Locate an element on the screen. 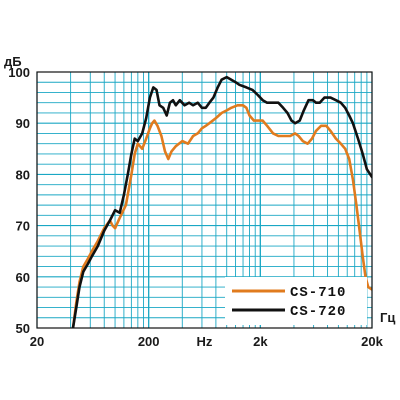 This screenshot has width=400, height=400. x-tick-labels: 20 200 Hz 2k 20k is located at coordinates (207, 341).